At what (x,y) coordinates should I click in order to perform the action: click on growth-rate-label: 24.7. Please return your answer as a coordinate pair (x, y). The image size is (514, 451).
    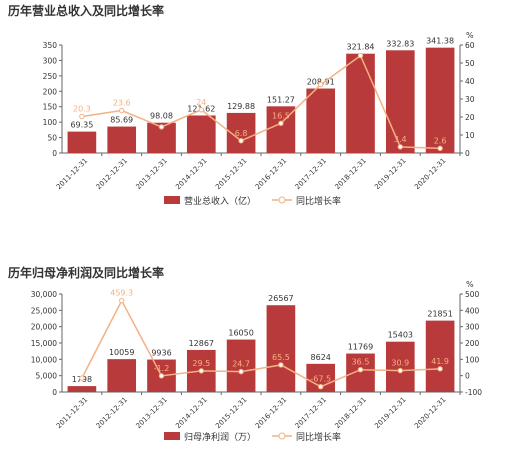
    Looking at the image, I should click on (241, 364).